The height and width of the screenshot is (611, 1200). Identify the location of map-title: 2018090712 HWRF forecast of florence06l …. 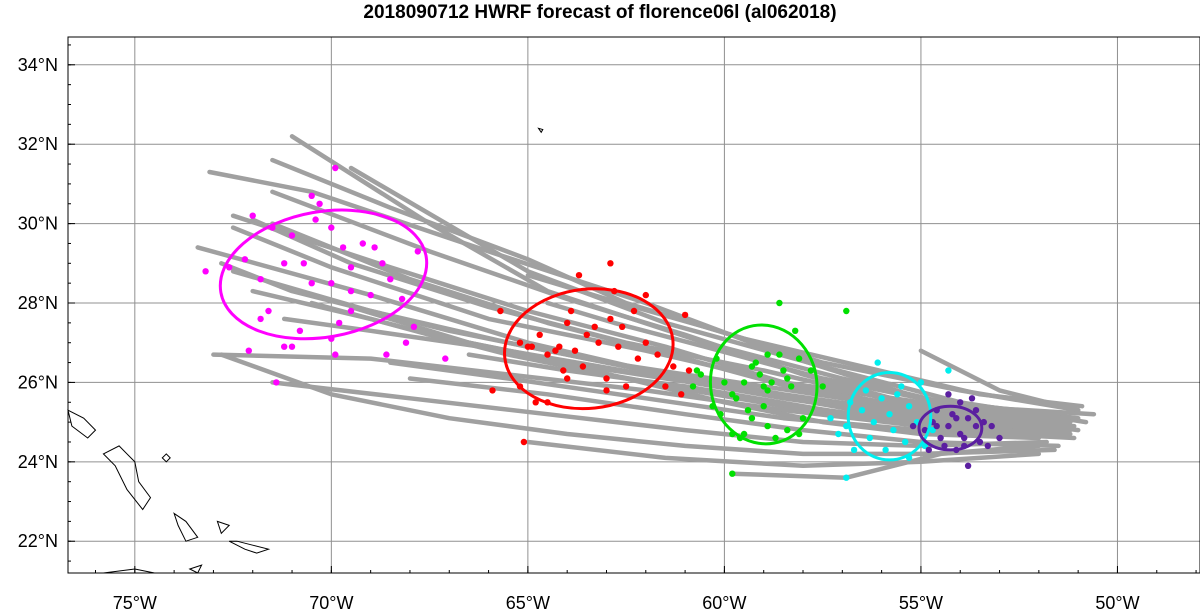
(600, 12).